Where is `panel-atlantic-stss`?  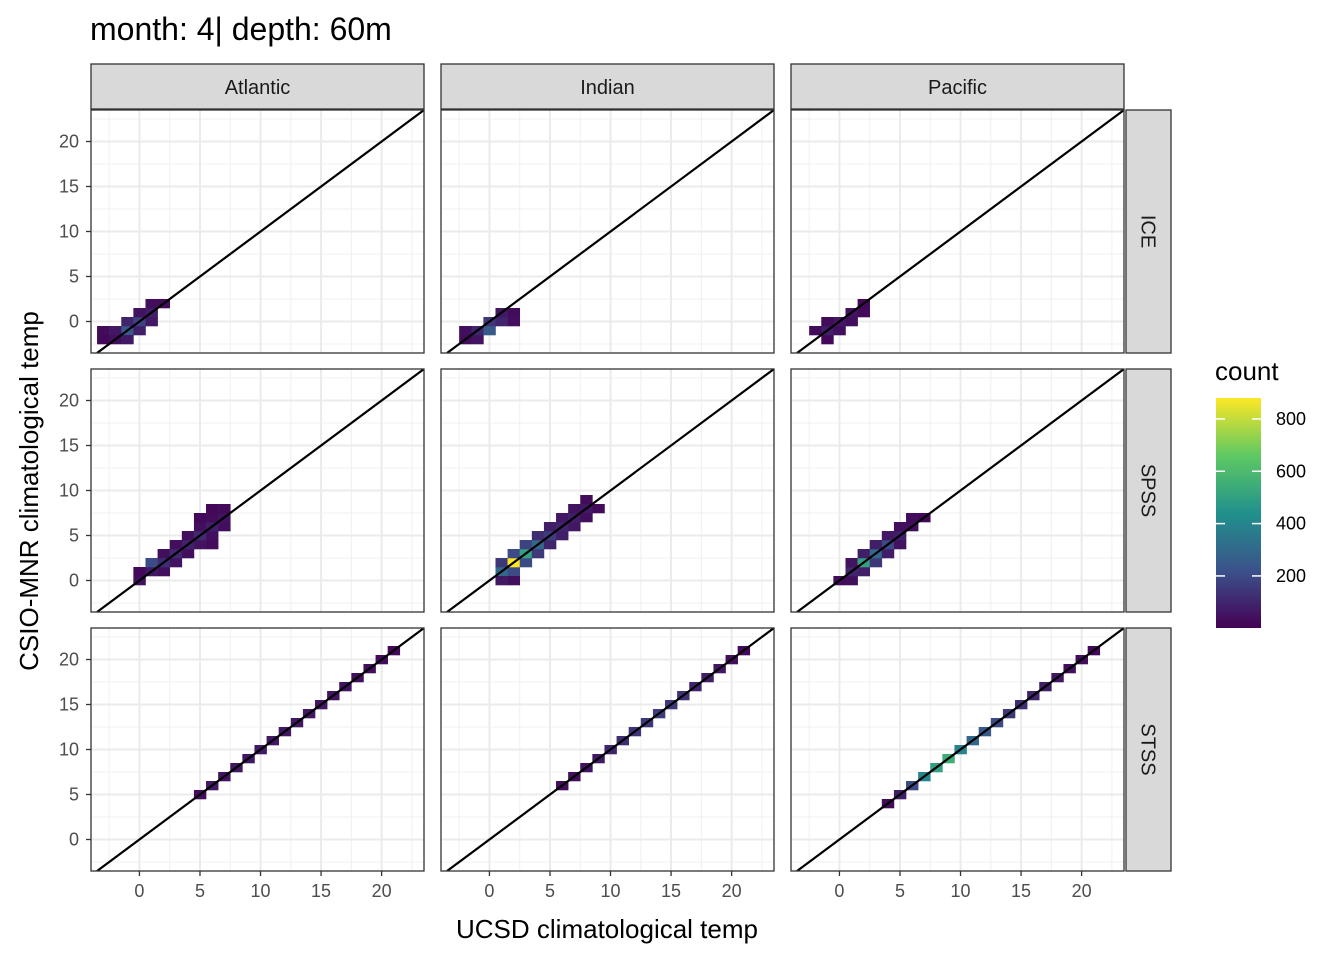
panel-atlantic-stss is located at coordinates (257, 749).